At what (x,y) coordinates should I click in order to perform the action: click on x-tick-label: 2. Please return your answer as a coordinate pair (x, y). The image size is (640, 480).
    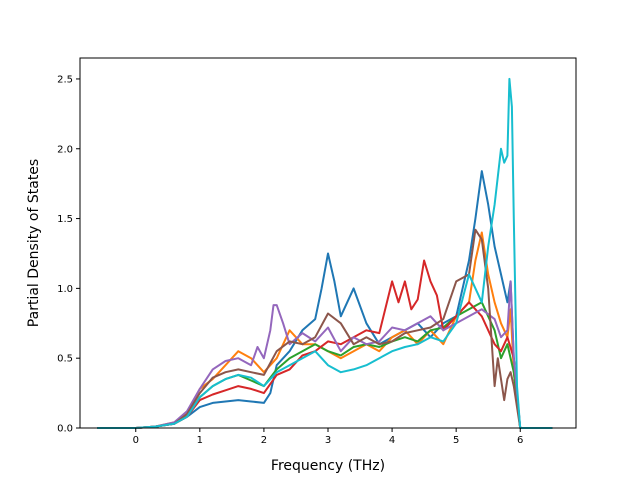
    Looking at the image, I should click on (264, 440).